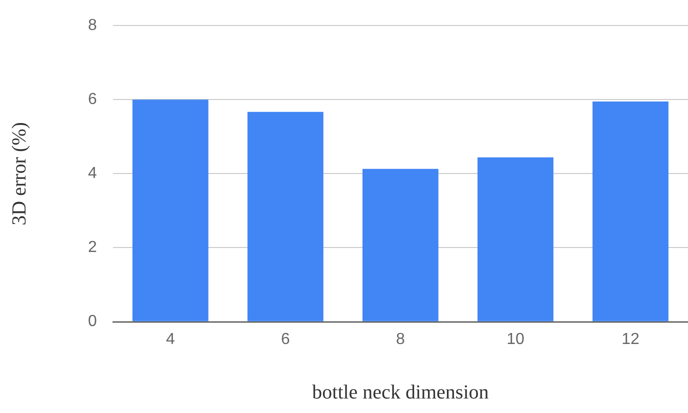 This screenshot has height=413, width=688. I want to click on y-tick-label: 4, so click(92, 173).